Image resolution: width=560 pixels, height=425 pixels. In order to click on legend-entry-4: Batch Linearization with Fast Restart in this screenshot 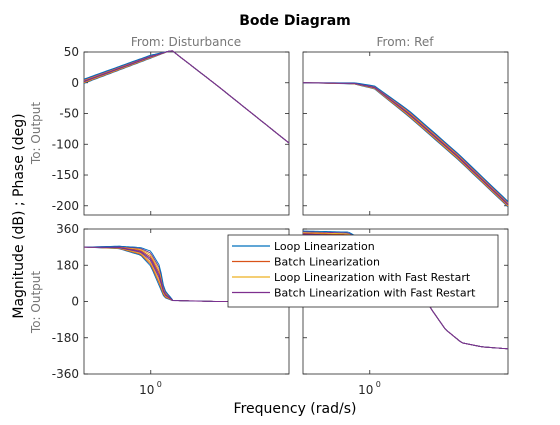, I will do `click(375, 293)`.